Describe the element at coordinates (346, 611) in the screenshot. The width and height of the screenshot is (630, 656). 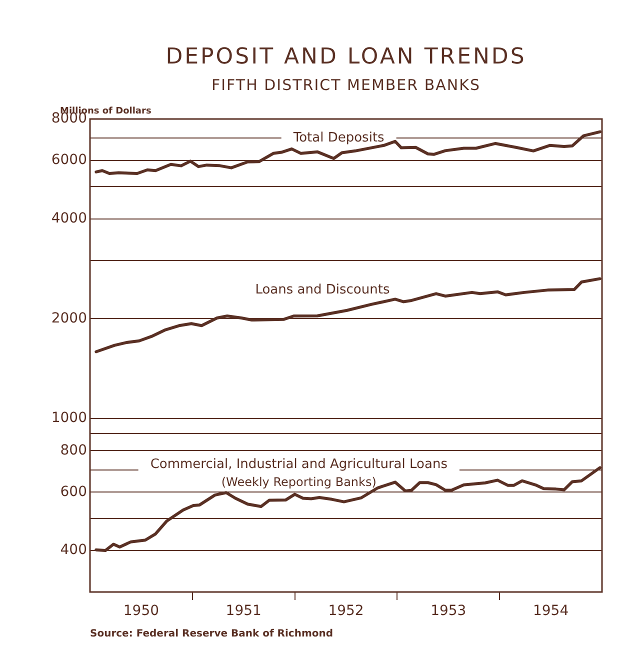
I see `x-tick-label: 1952` at that location.